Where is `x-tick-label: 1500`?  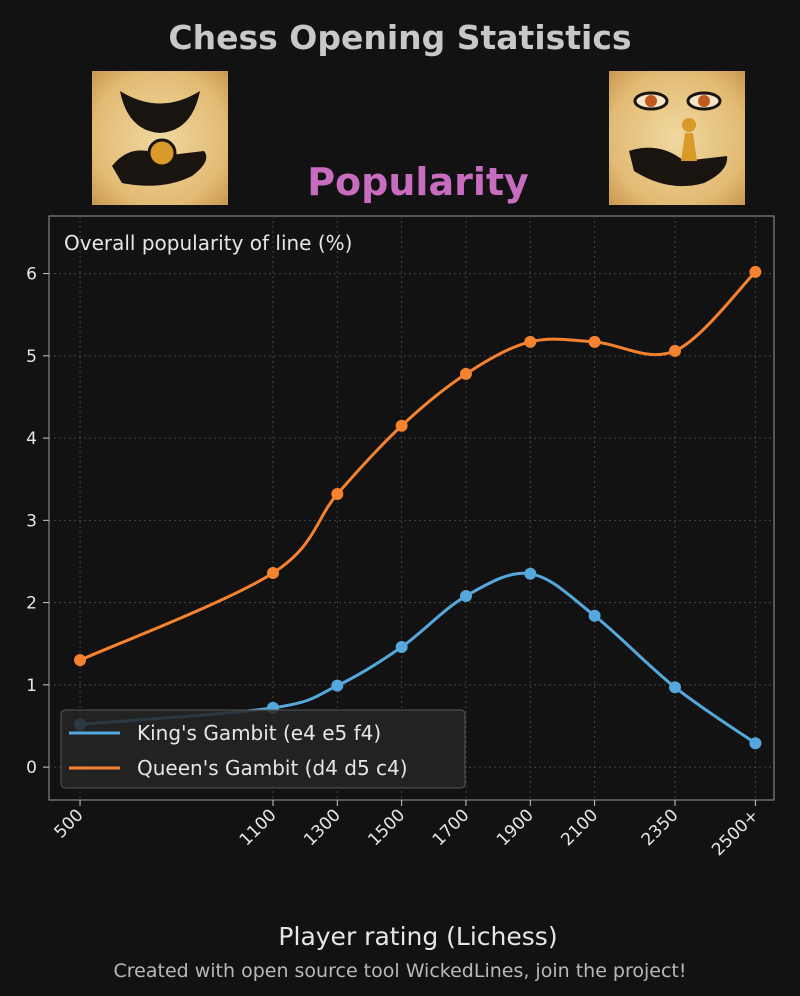
x-tick-label: 1500 is located at coordinates (386, 827).